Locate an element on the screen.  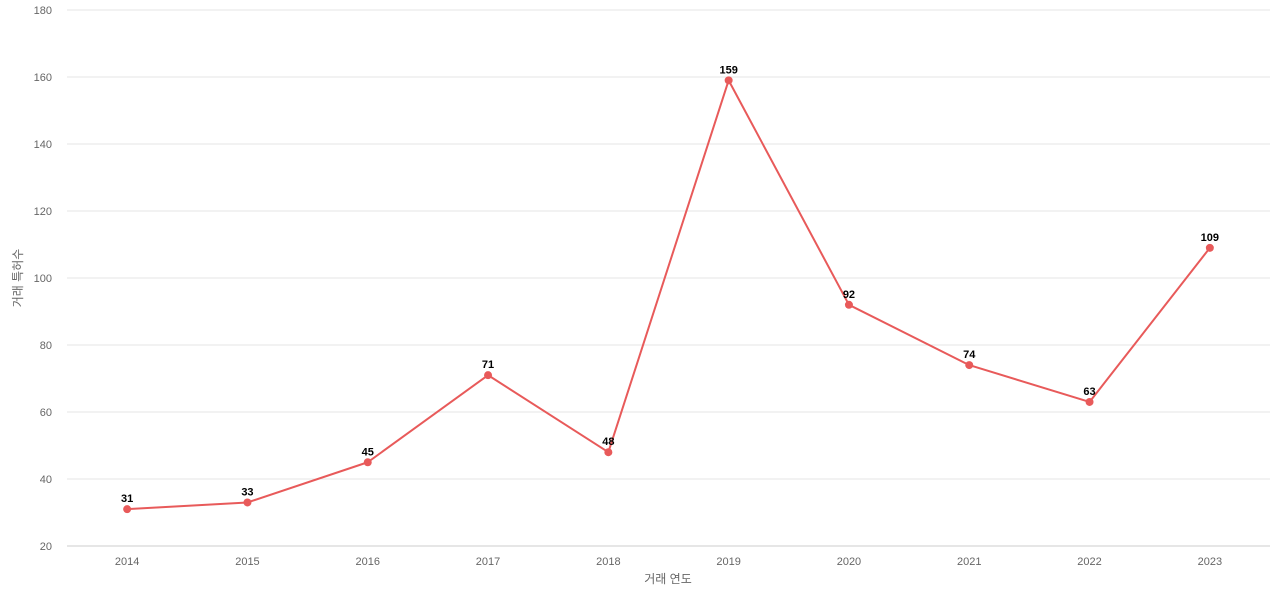
data-label: 63 is located at coordinates (1089, 392).